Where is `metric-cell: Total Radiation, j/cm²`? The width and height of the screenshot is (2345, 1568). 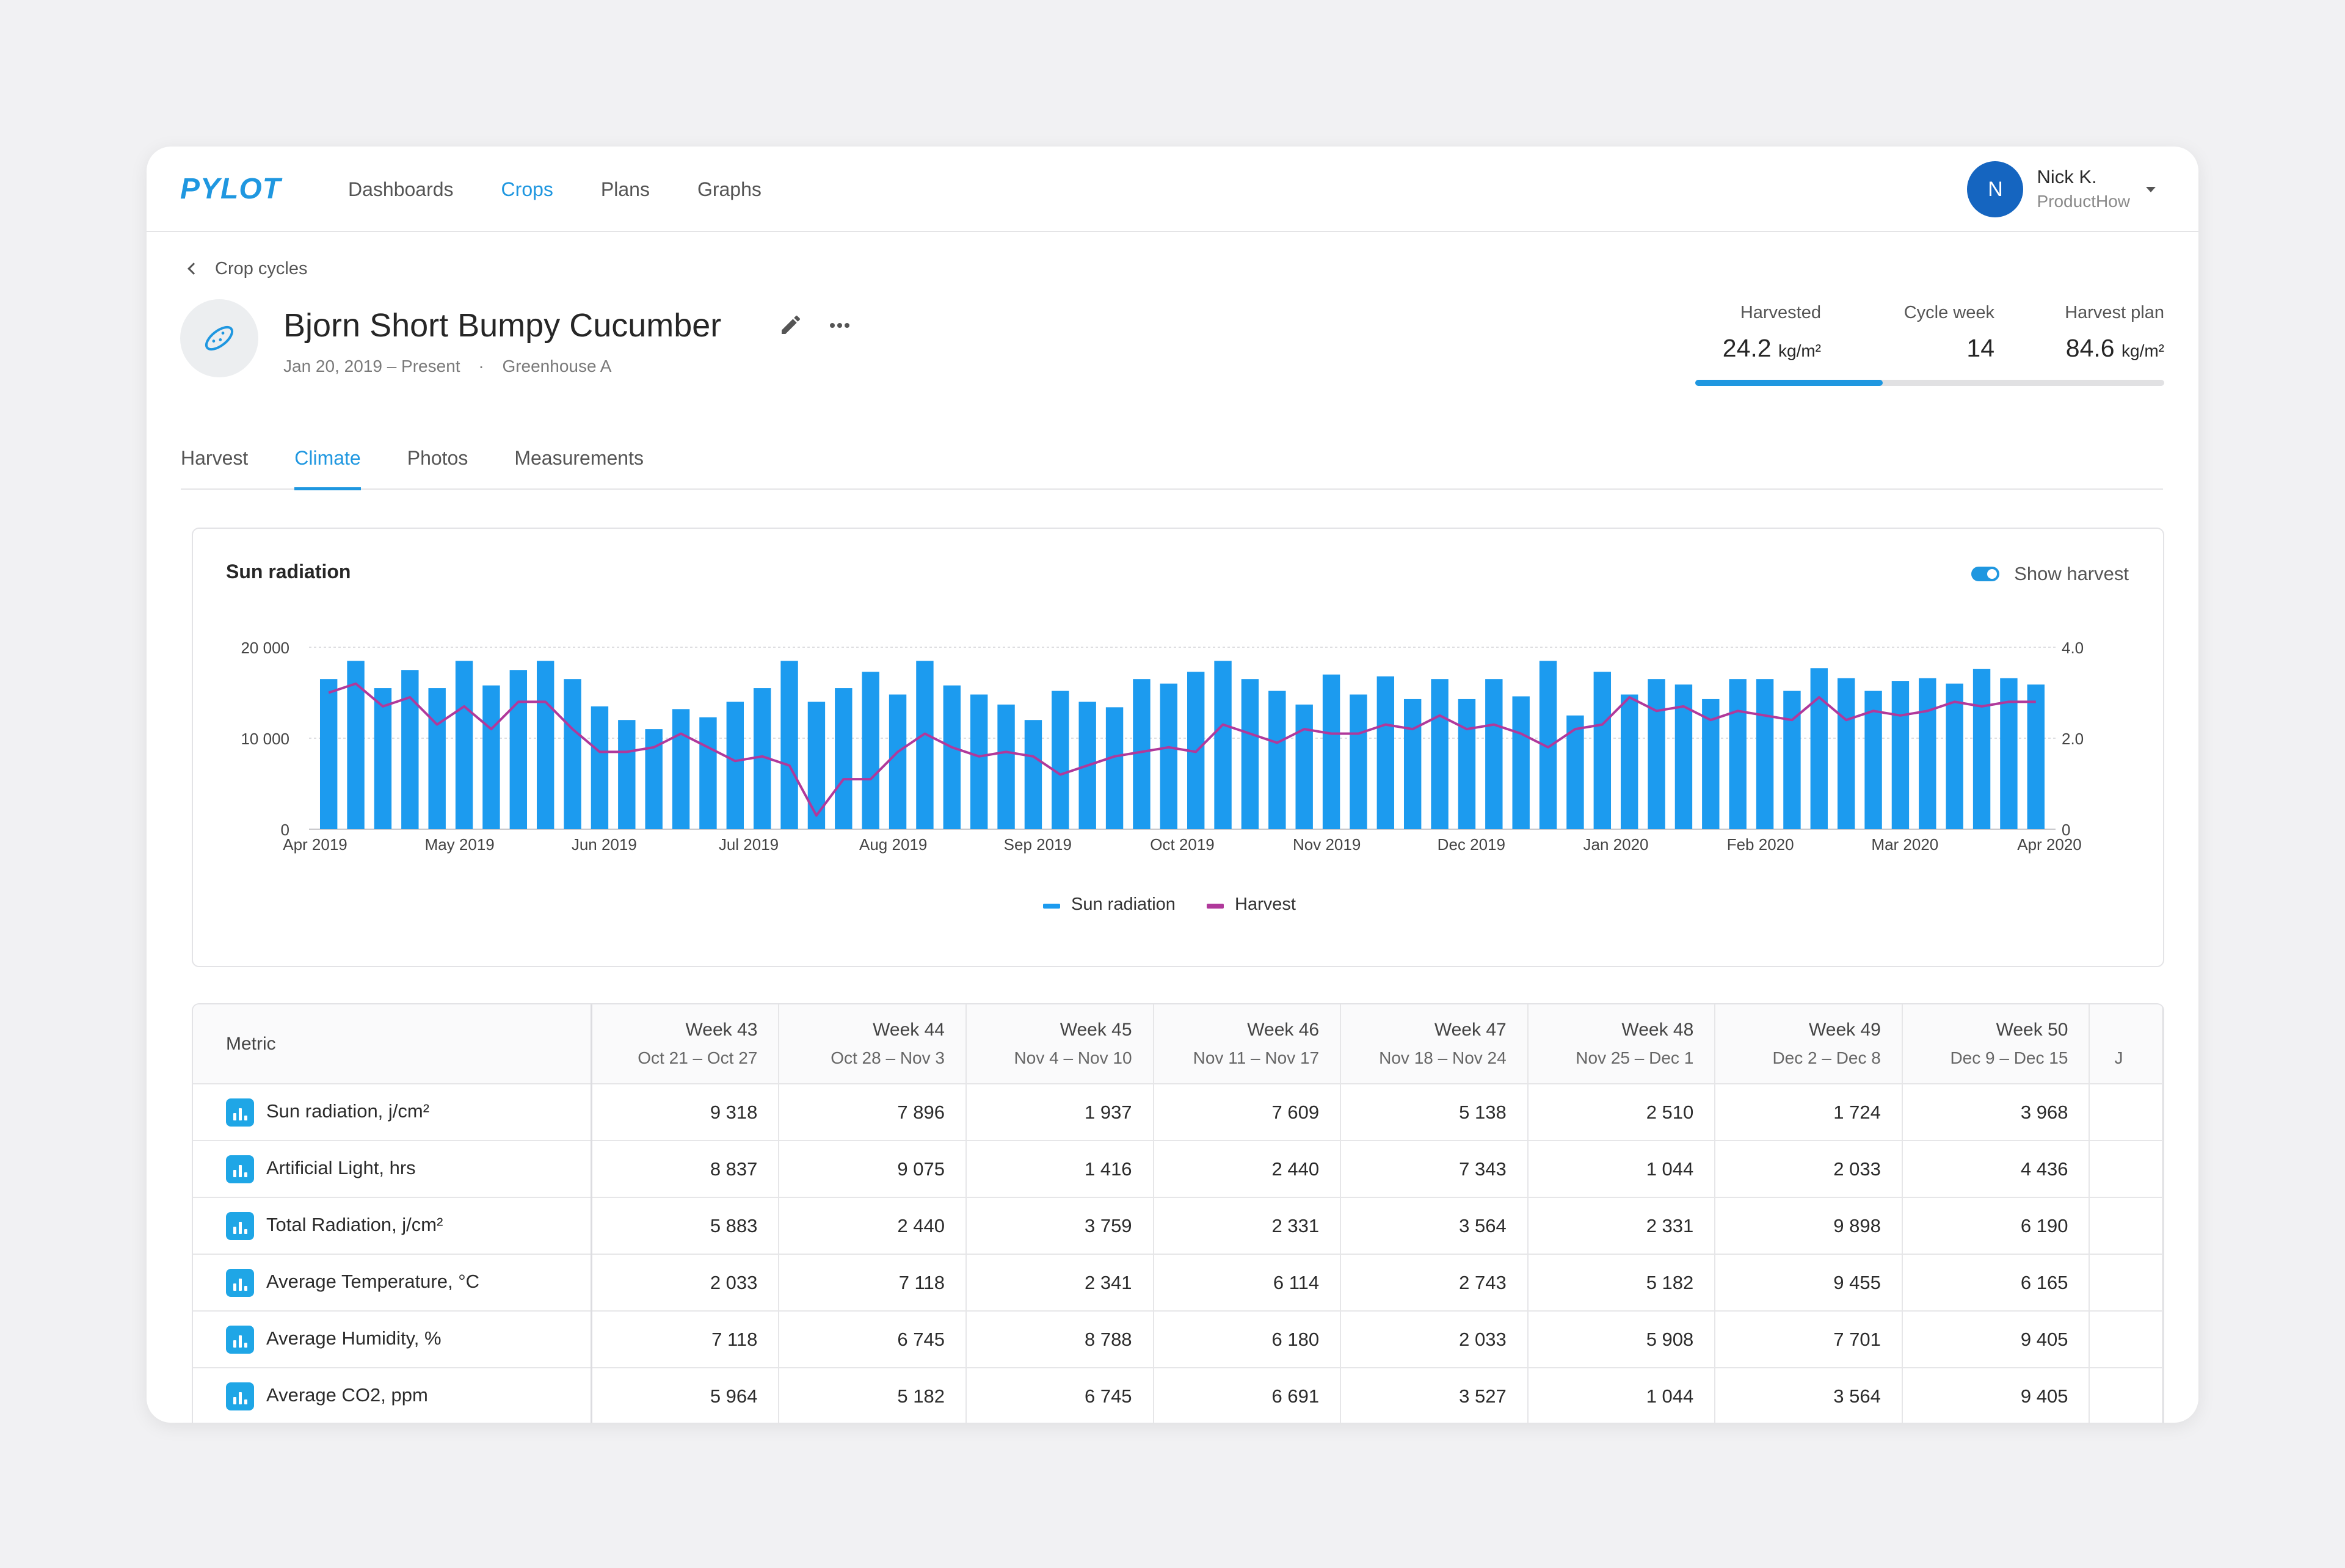 metric-cell: Total Radiation, j/cm² is located at coordinates (393, 1226).